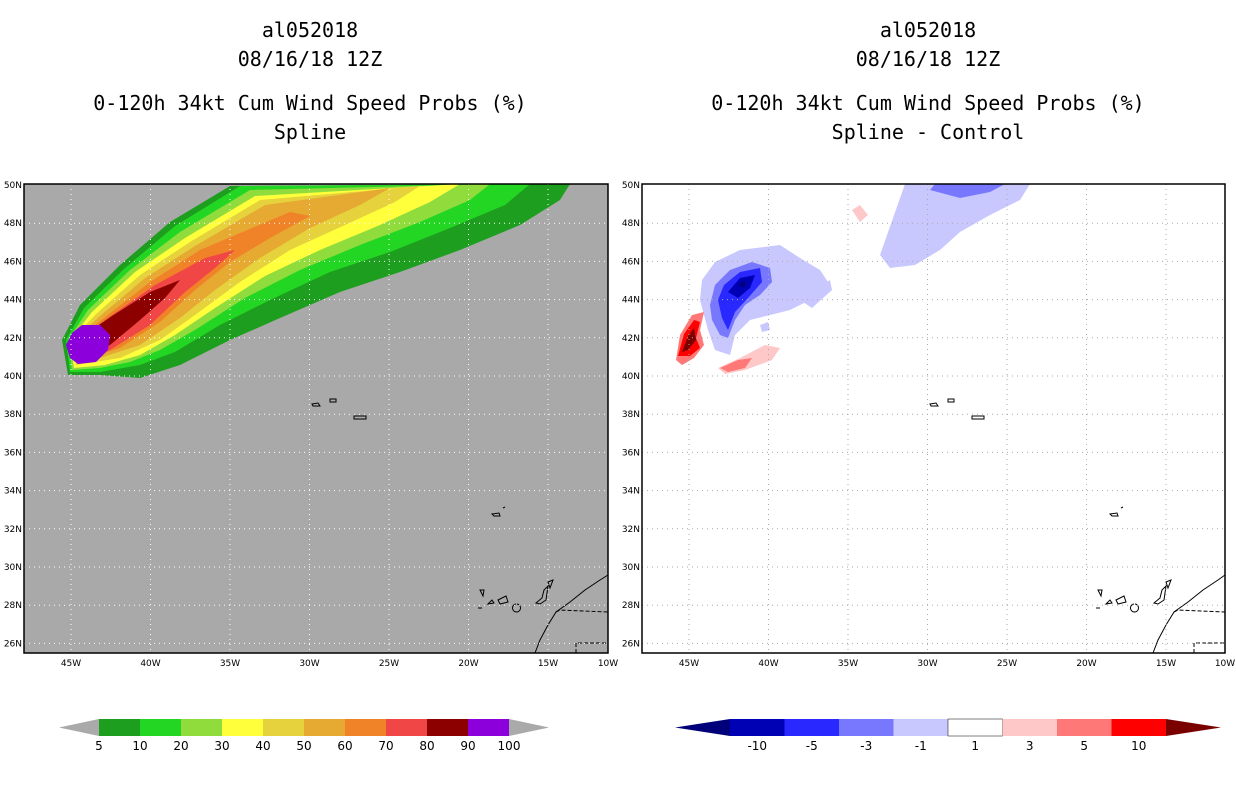 This screenshot has height=800, width=1236. What do you see at coordinates (262, 746) in the screenshot?
I see `left-colorbar-label: 40` at bounding box center [262, 746].